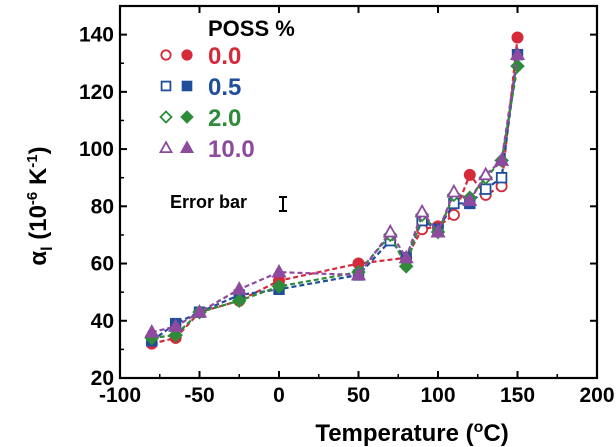 This screenshot has height=447, width=616. I want to click on x-tick-label: 50, so click(358, 395).